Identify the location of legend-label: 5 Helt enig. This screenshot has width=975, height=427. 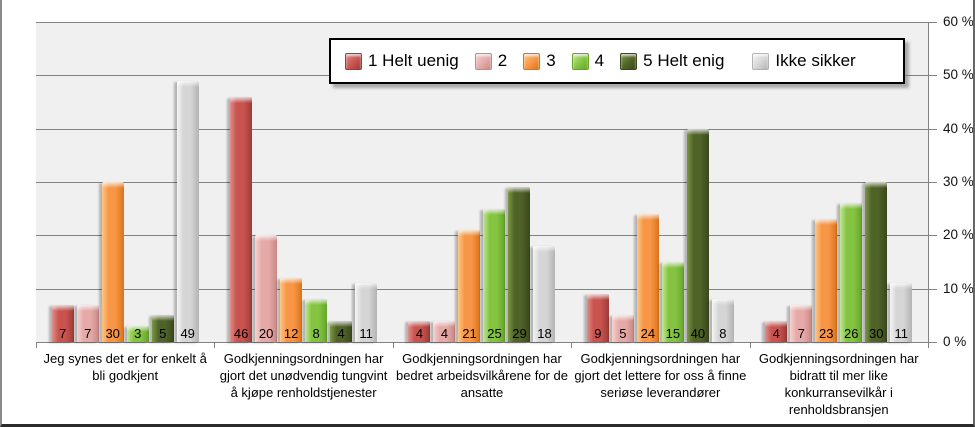
(684, 60).